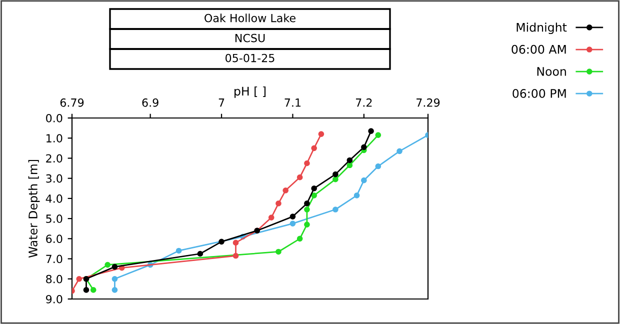  Describe the element at coordinates (150, 102) in the screenshot. I see `x-tick-label: 6.9` at that location.